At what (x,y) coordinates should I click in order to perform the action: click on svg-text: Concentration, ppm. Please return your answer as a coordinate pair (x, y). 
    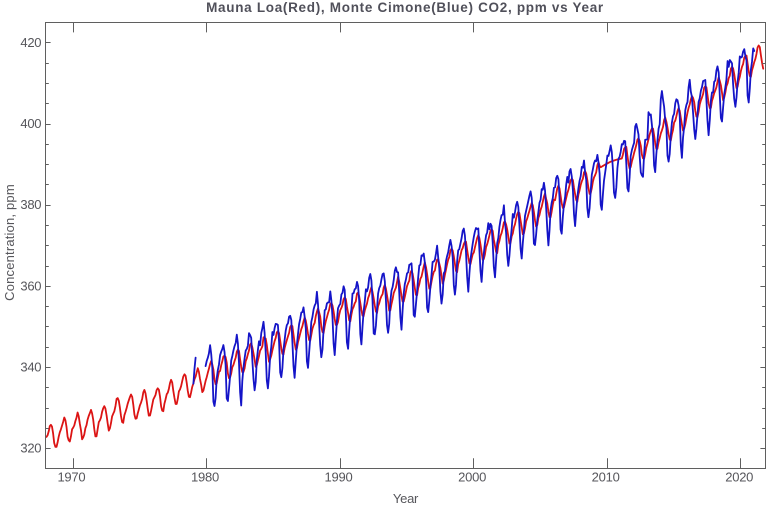
    Looking at the image, I should click on (9, 242).